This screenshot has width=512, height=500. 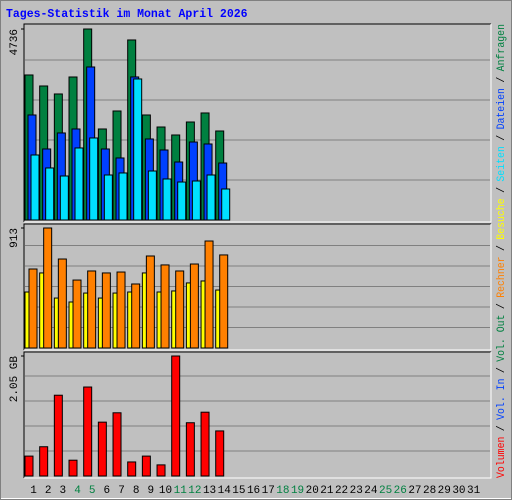 What do you see at coordinates (444, 491) in the screenshot?
I see `x-tick-label: 29` at bounding box center [444, 491].